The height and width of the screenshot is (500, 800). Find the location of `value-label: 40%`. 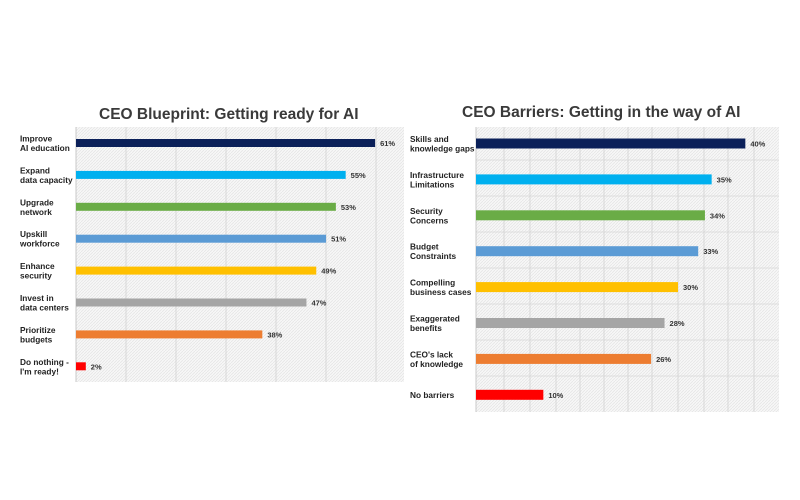

value-label: 40% is located at coordinates (757, 144).